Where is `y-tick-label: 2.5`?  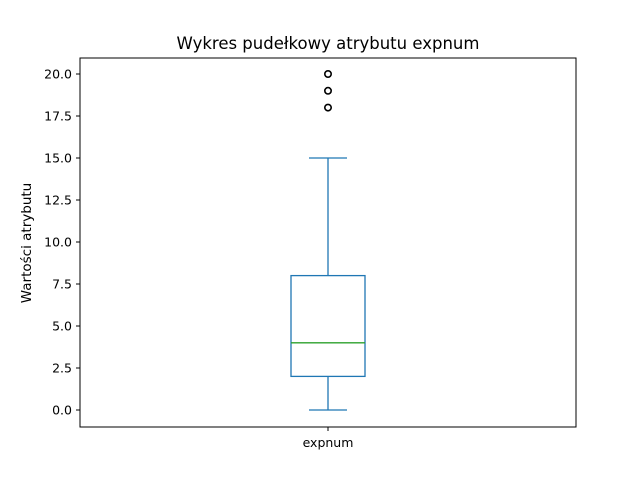 y-tick-label: 2.5 is located at coordinates (62, 368).